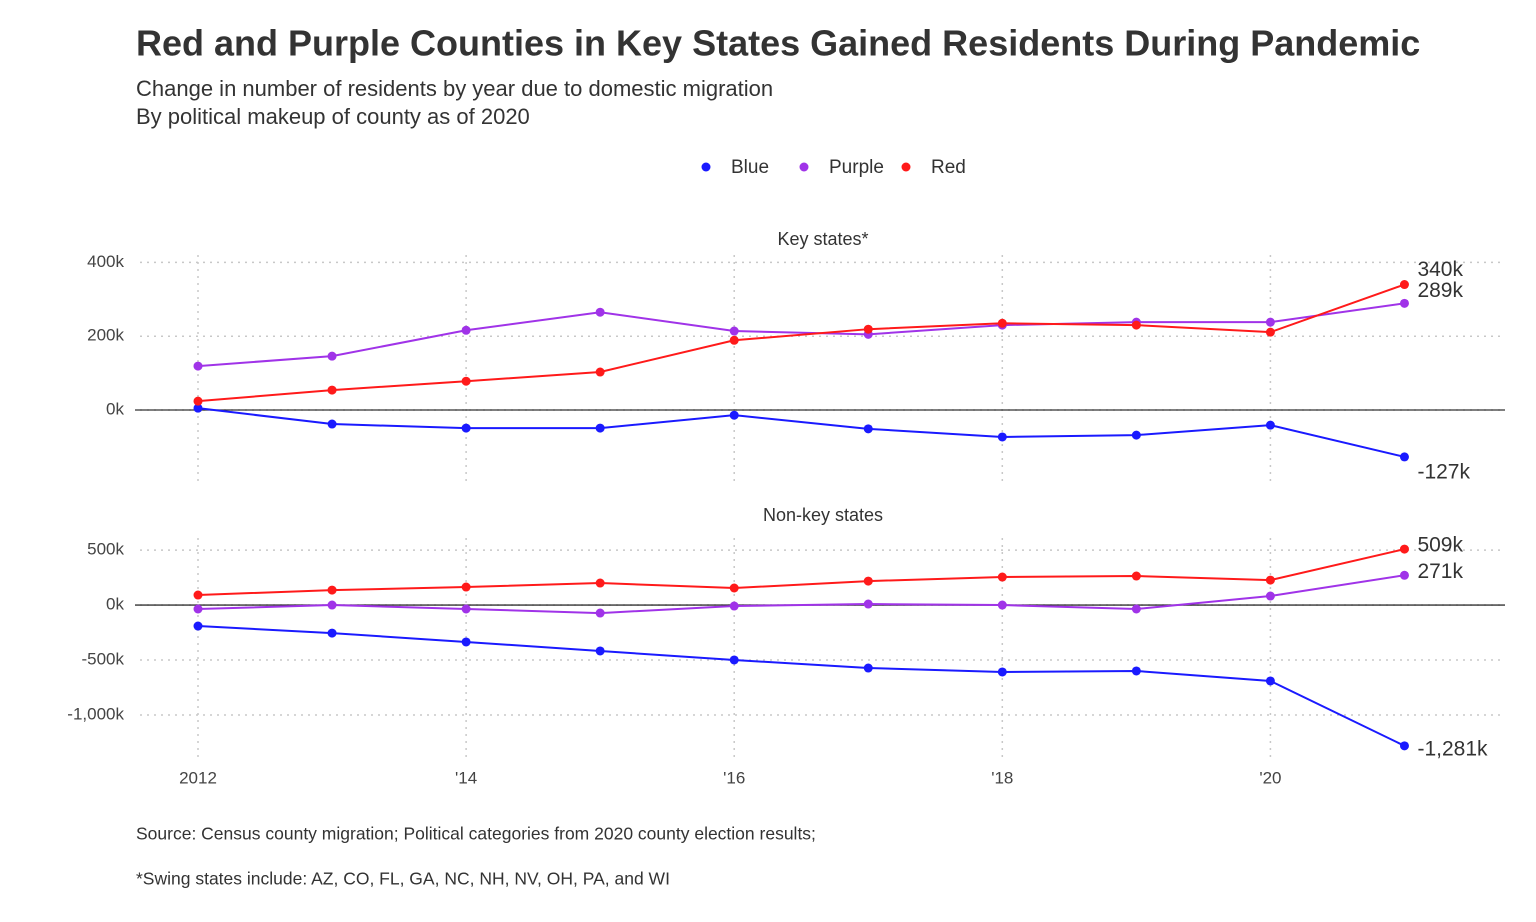 The width and height of the screenshot is (1536, 922). Describe the element at coordinates (466, 777) in the screenshot. I see `x-tick-label: '14` at that location.